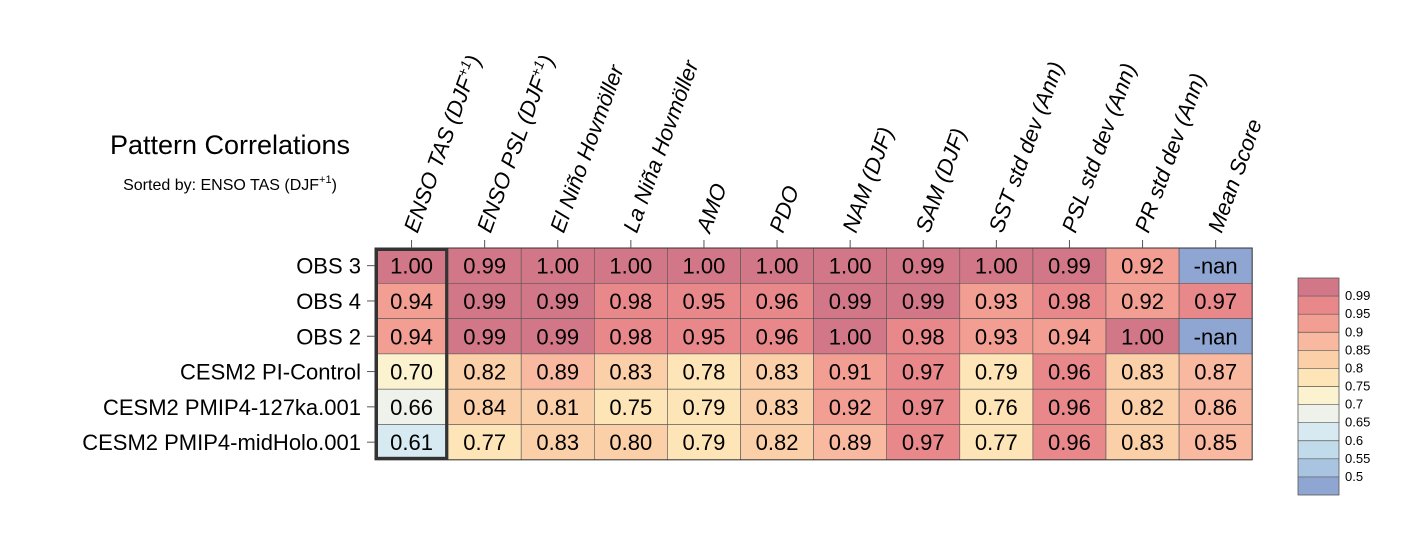  Describe the element at coordinates (710, 209) in the screenshot. I see `column-label: AMO` at that location.